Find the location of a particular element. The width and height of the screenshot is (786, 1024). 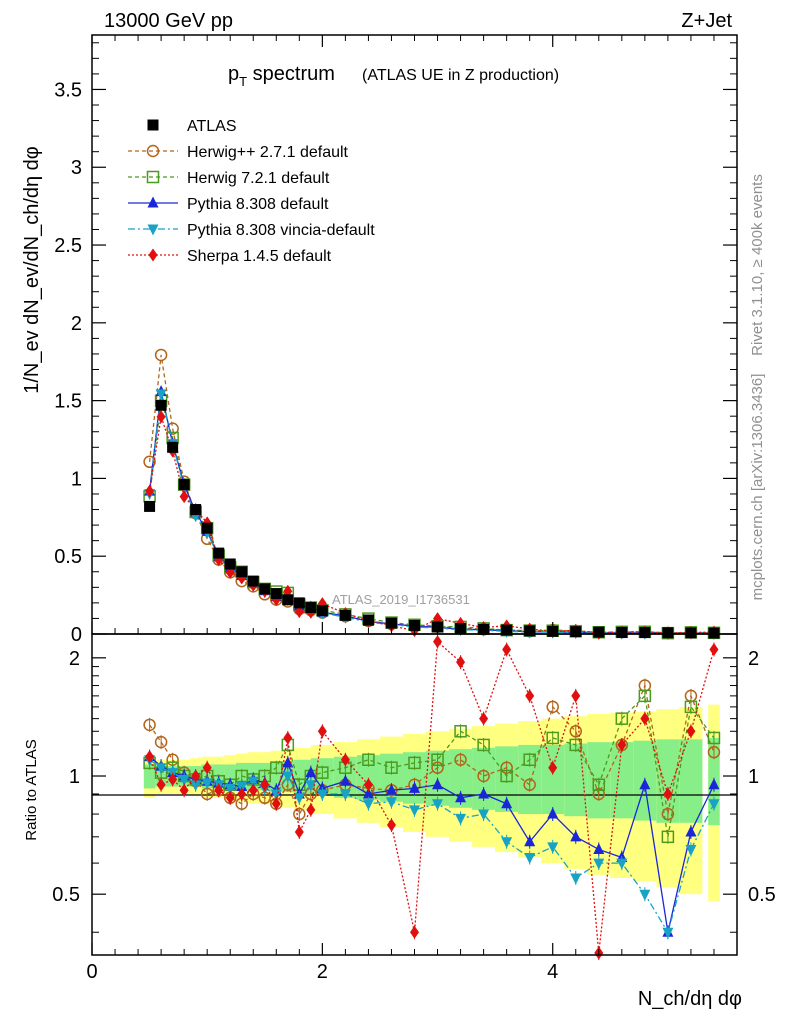

y-tick-label: 3.5 is located at coordinates (68, 90).